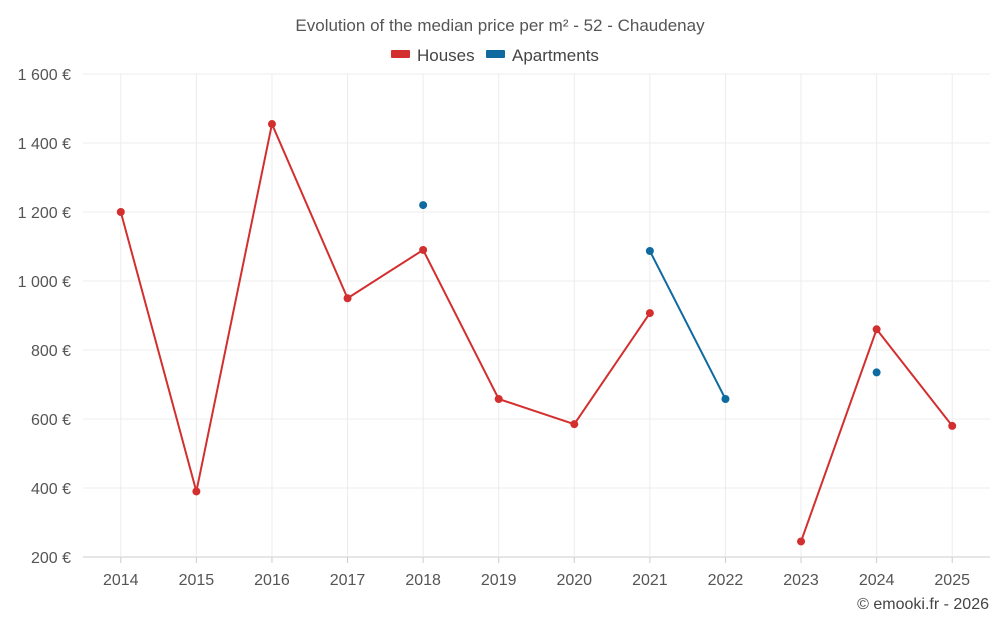 Image resolution: width=1000 pixels, height=625 pixels. What do you see at coordinates (347, 298) in the screenshot?
I see `data-point-houses-2017` at bounding box center [347, 298].